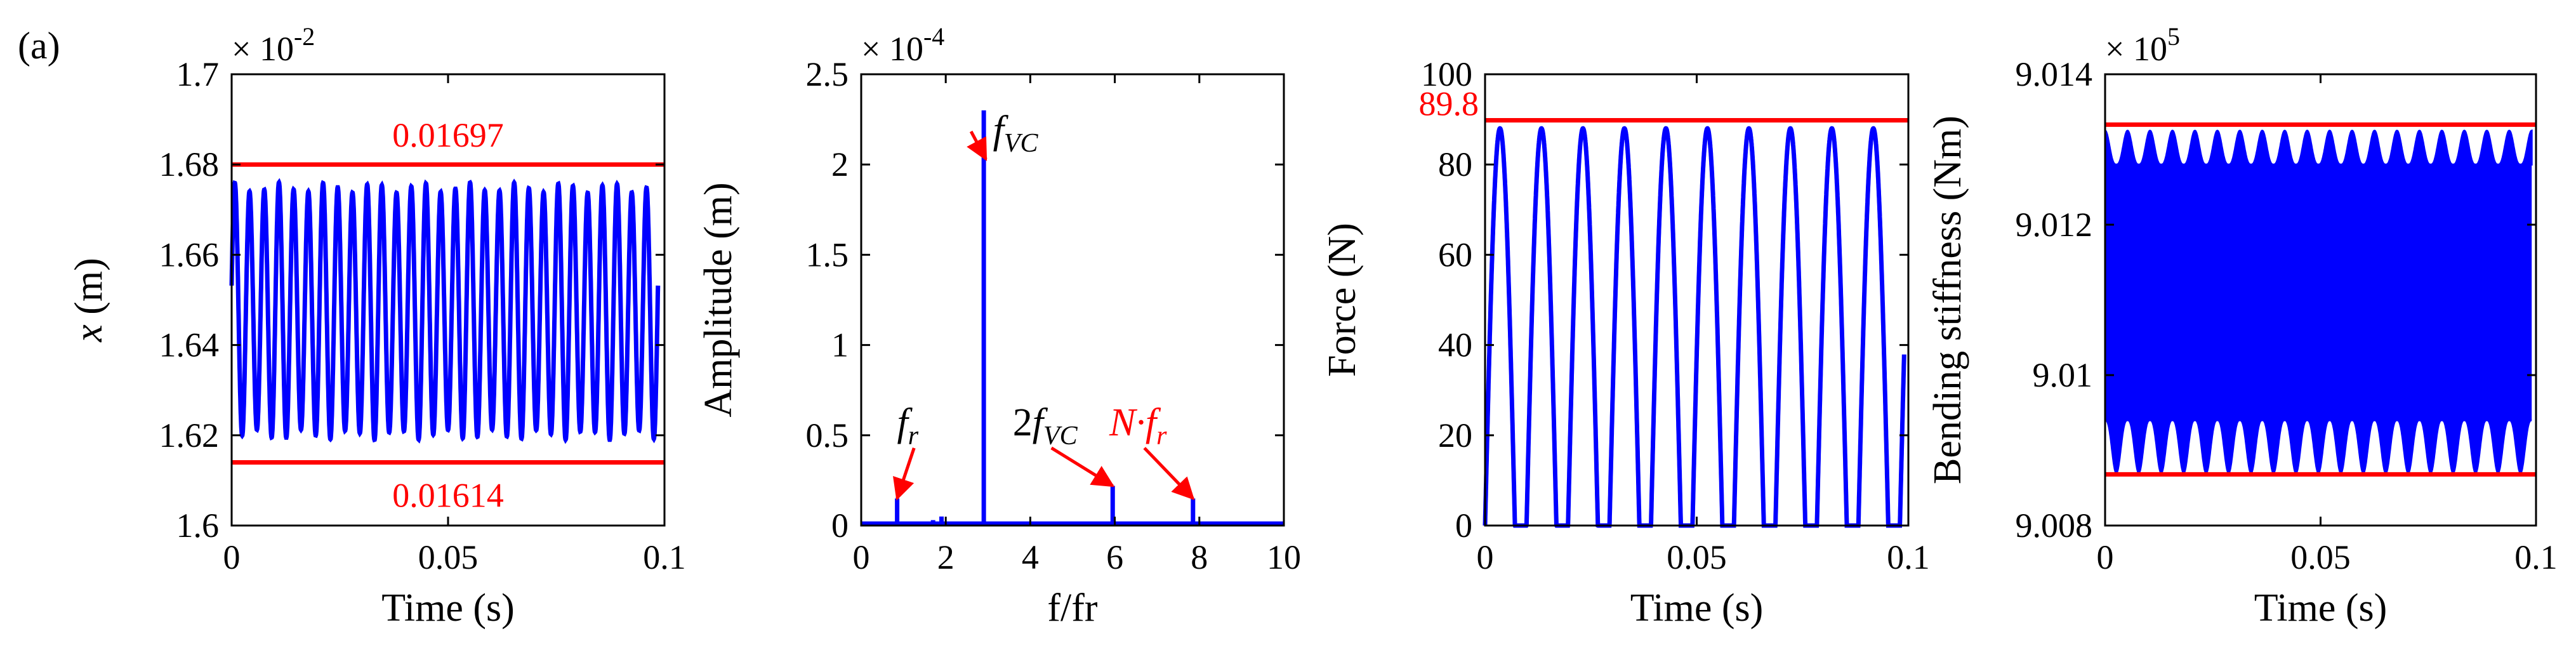  I want to click on y-tick-label-3: 60, so click(1455, 254).